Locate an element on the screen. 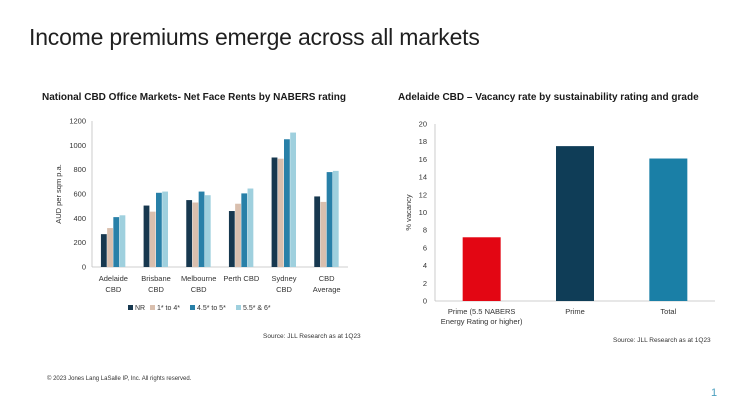 The width and height of the screenshot is (744, 418). y-tick-label: 12 is located at coordinates (423, 194).